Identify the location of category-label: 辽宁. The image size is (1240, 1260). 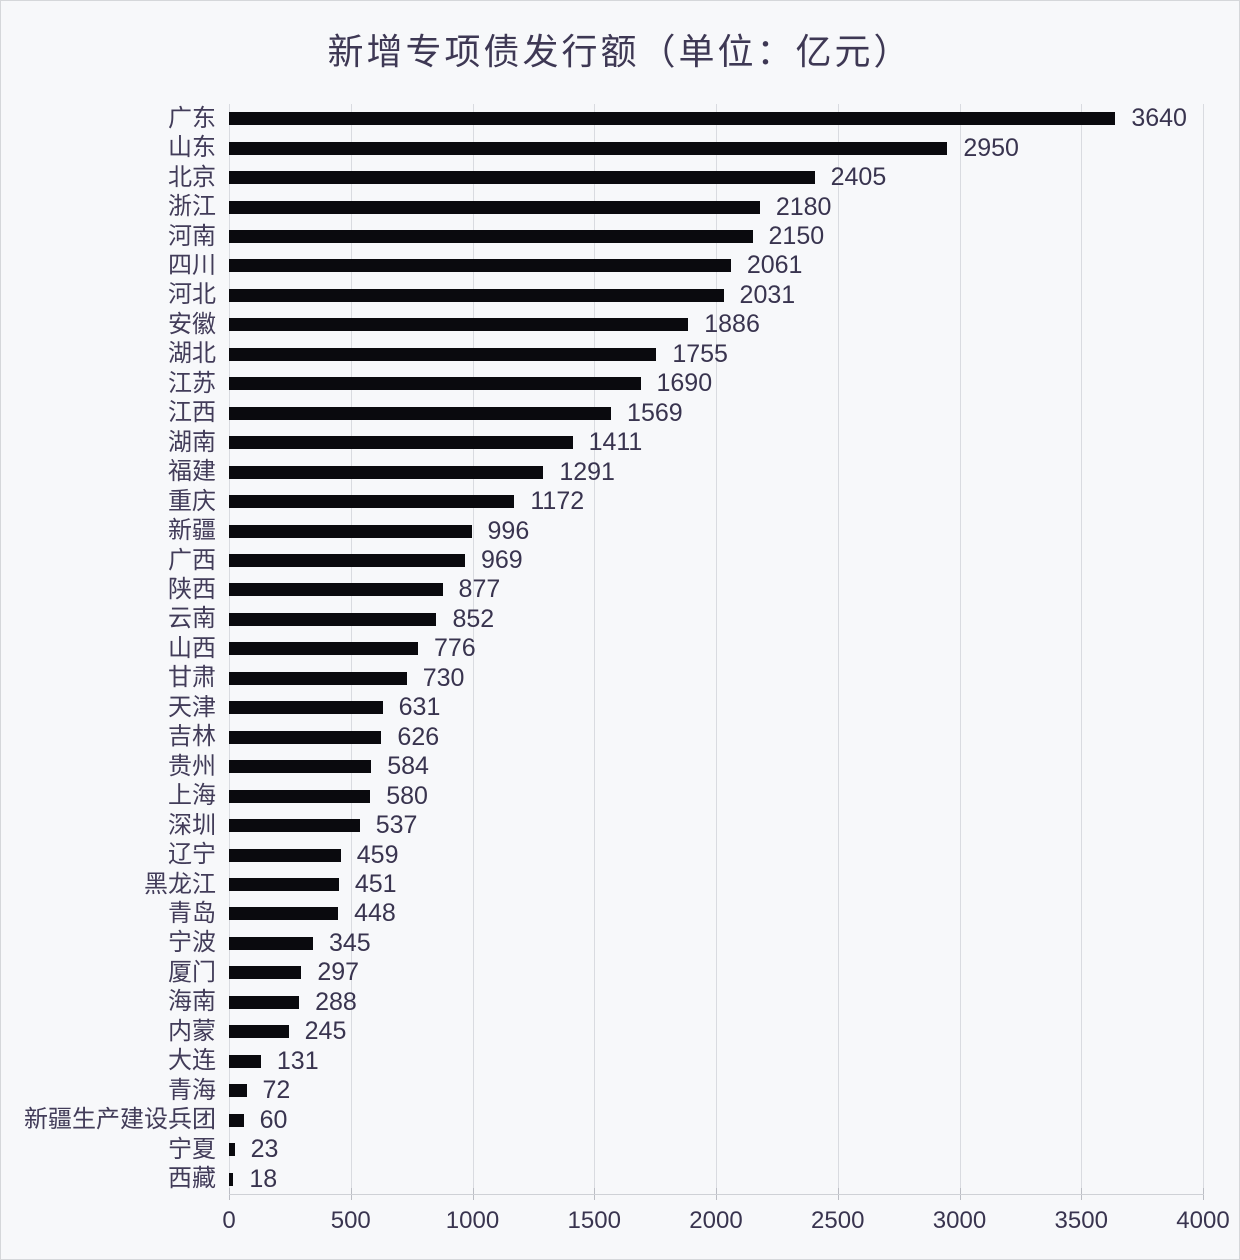
(192, 855).